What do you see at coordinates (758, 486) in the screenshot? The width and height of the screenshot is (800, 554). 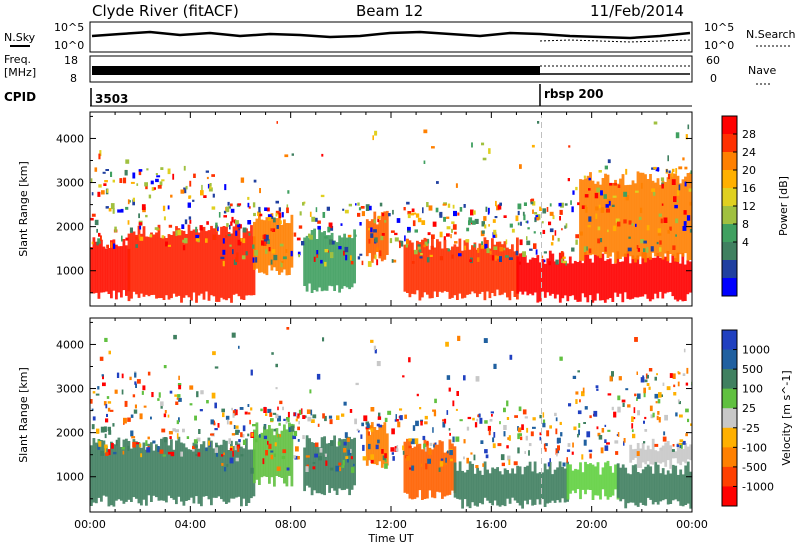 I see `velocity-colorbar-tick-label: -1000` at bounding box center [758, 486].